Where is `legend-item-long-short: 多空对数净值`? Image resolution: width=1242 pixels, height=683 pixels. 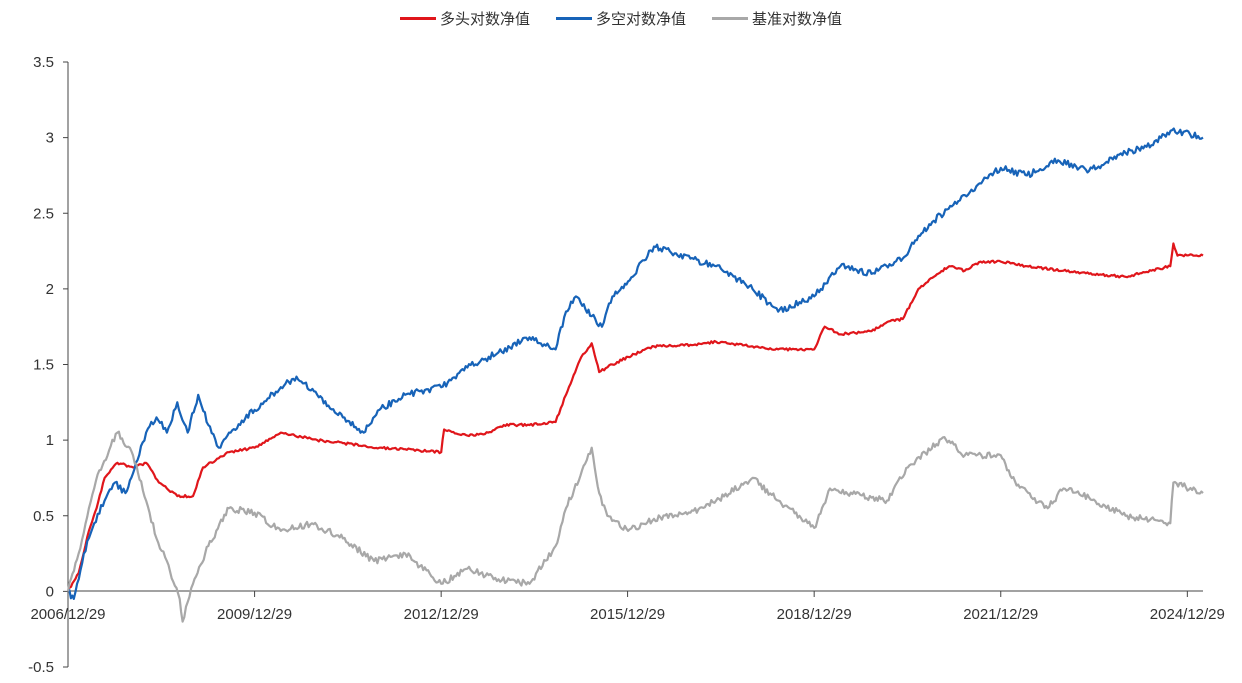
legend-item-long-short: 多空对数净值 is located at coordinates (620, 18).